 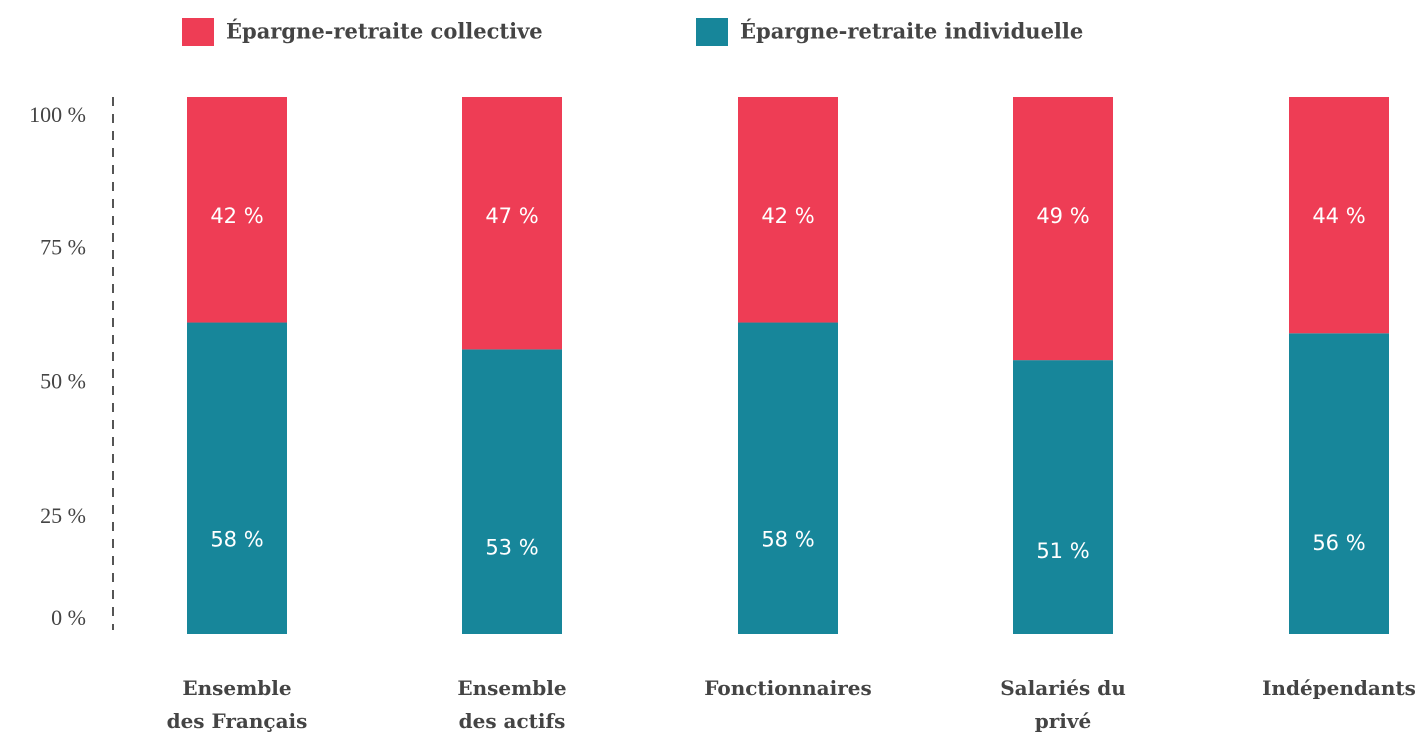 What do you see at coordinates (511, 548) in the screenshot?
I see `value-label: 53 %` at bounding box center [511, 548].